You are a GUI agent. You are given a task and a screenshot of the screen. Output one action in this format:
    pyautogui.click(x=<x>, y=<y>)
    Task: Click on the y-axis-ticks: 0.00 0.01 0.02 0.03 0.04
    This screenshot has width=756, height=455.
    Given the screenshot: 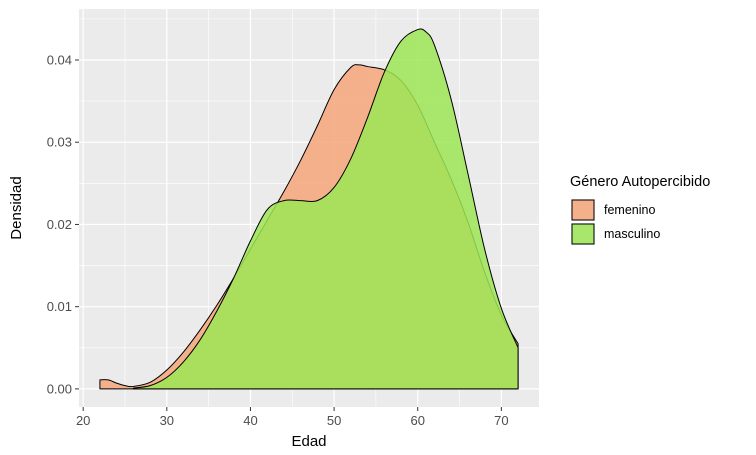 What is the action you would take?
    pyautogui.click(x=63, y=224)
    